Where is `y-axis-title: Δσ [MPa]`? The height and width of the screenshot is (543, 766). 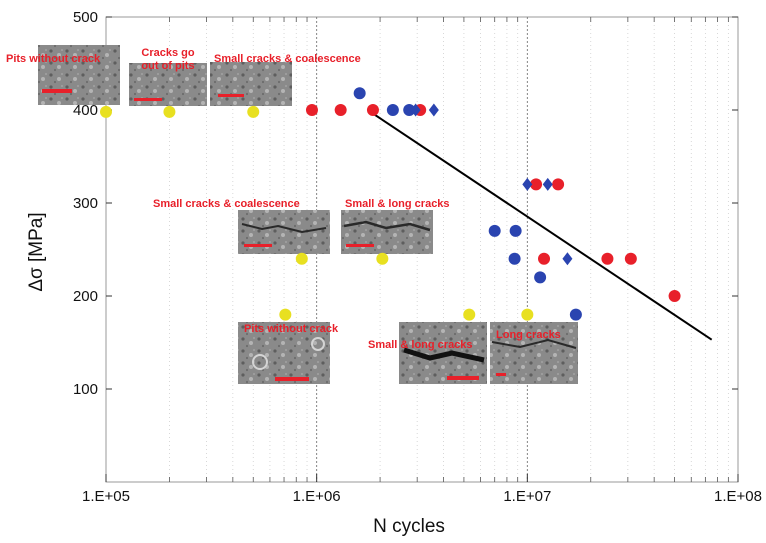
y-axis-title: Δσ [MPa] is located at coordinates (36, 251).